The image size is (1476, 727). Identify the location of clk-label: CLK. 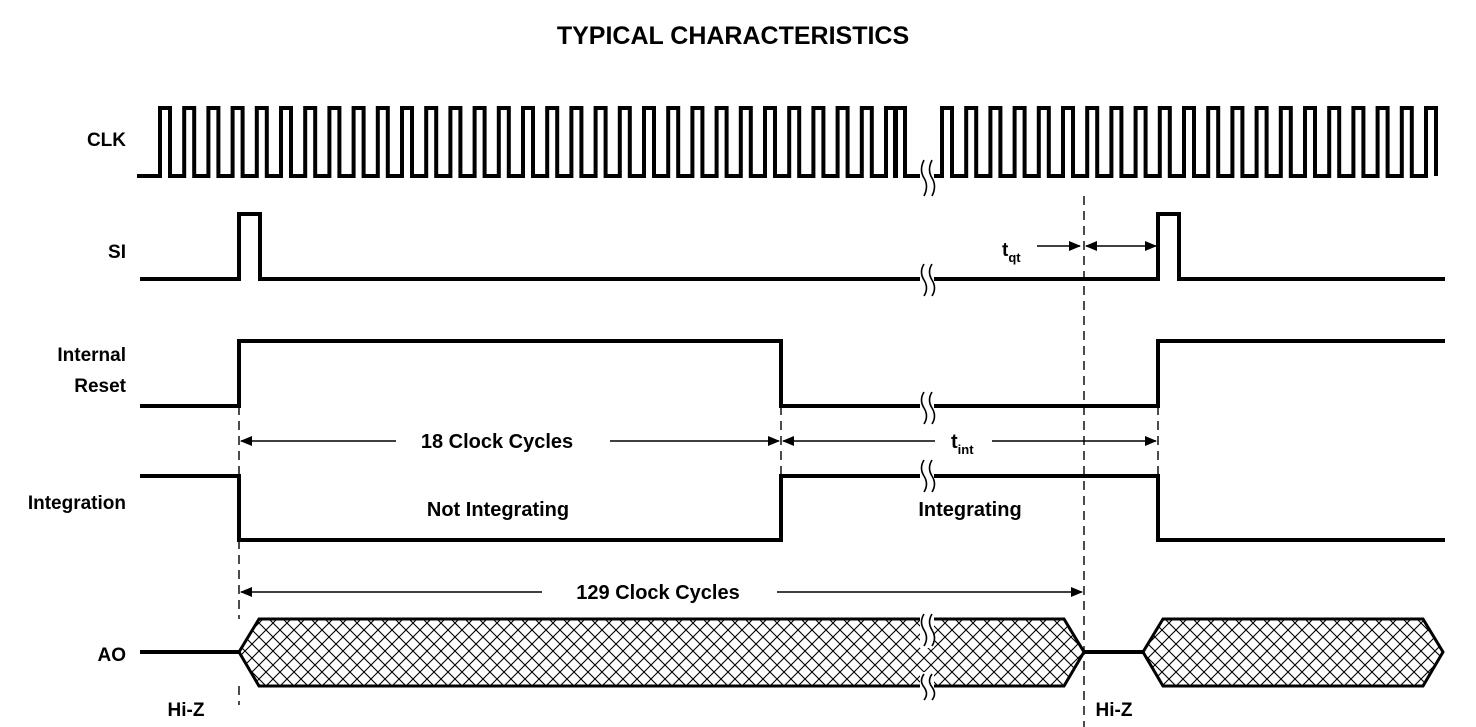
(106, 140).